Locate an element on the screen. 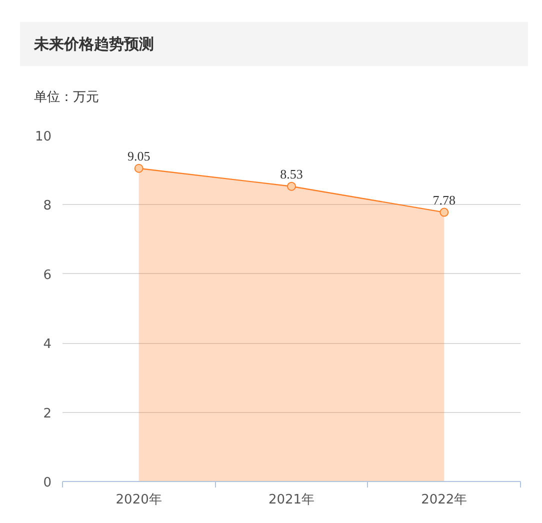 The image size is (542, 523). y-tick-label: 2 is located at coordinates (47, 414).